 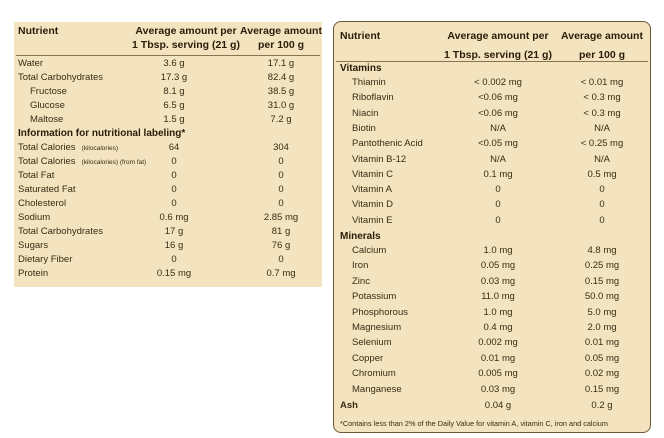 I want to click on row-serving-value: 11.0 mg, so click(x=498, y=297).